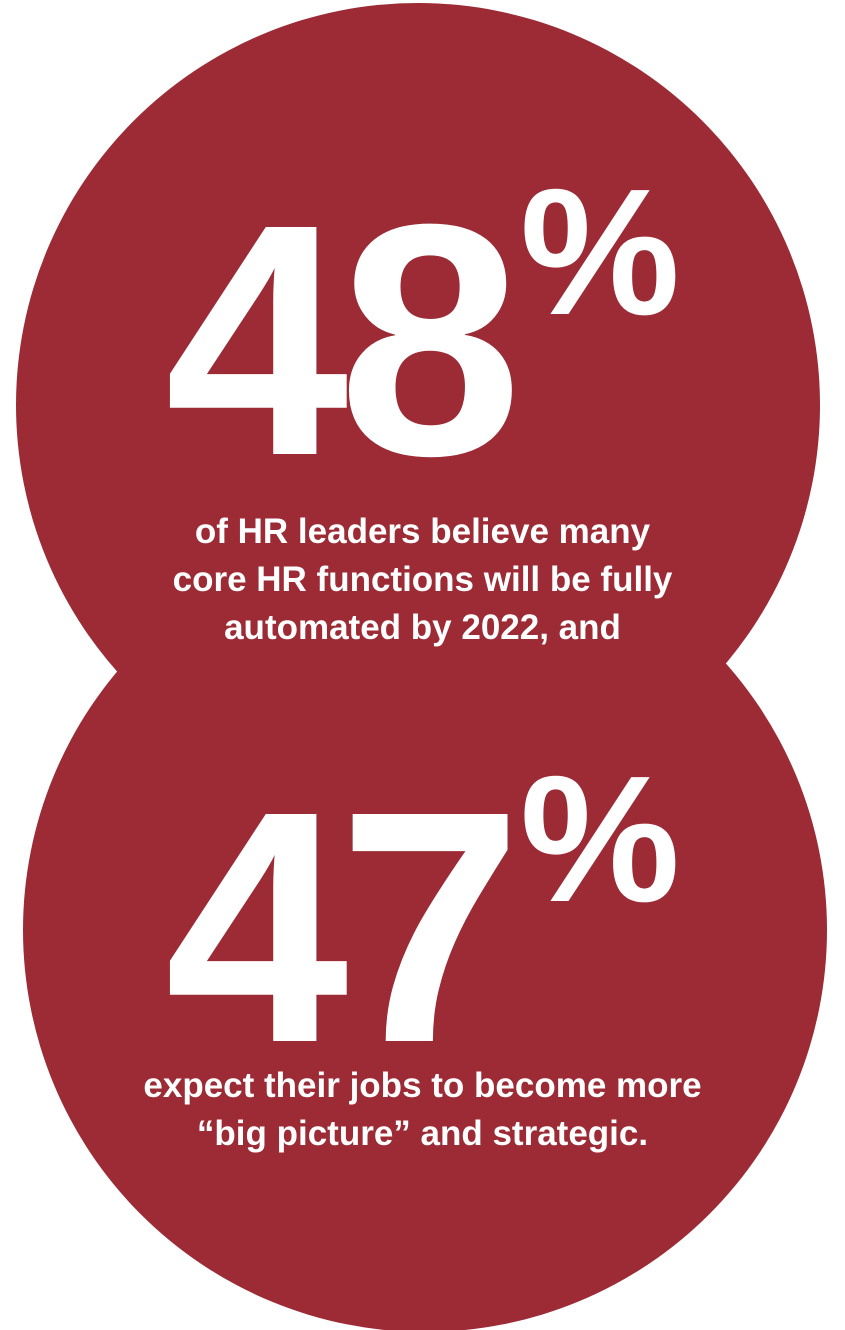  What do you see at coordinates (600, 839) in the screenshot?
I see `stat-two-percent-sign: %` at bounding box center [600, 839].